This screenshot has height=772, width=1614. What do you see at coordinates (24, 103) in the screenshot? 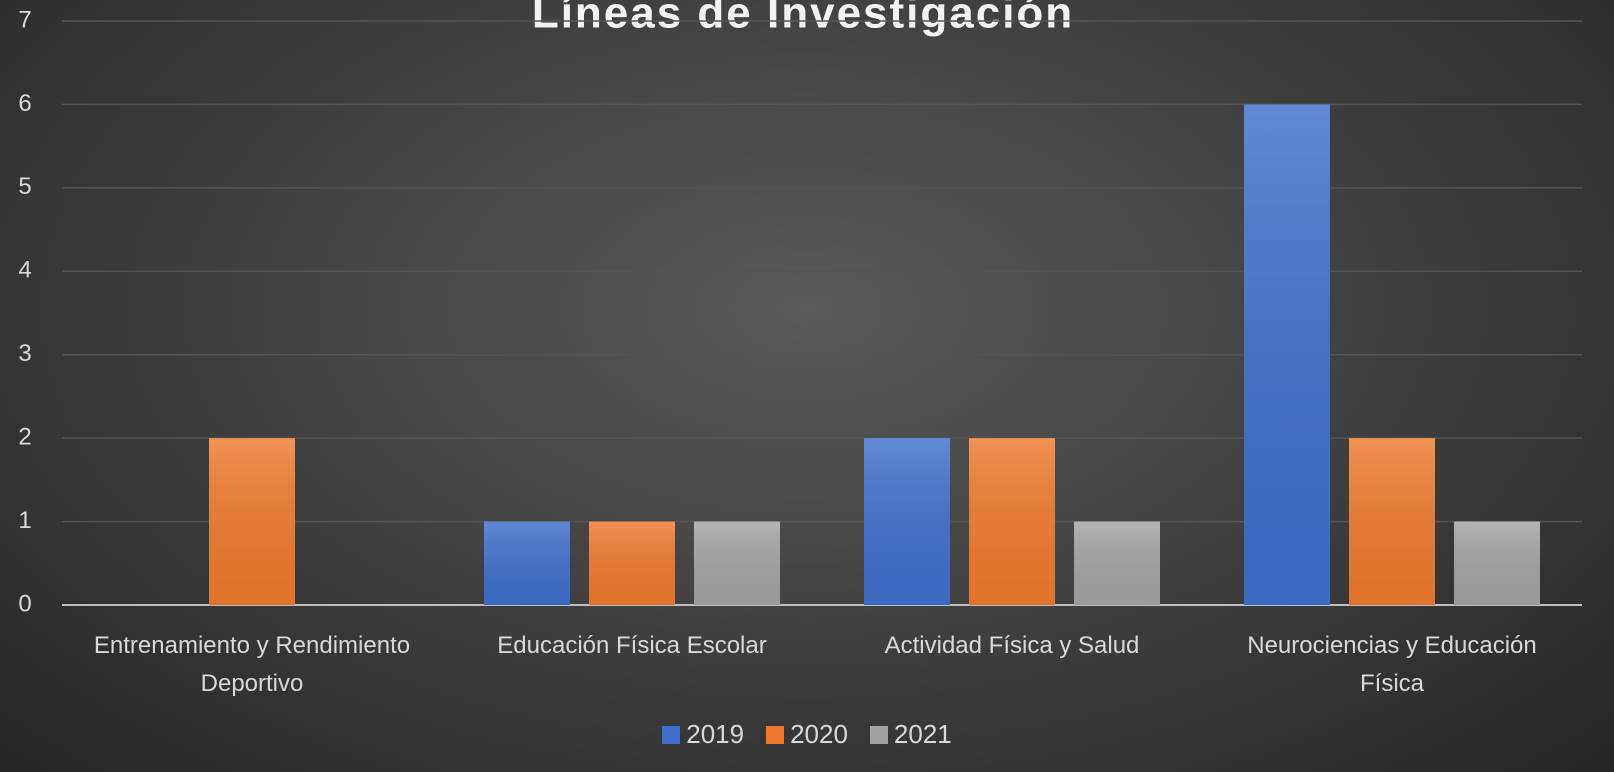
I see `y-tick-label: 6` at bounding box center [24, 103].